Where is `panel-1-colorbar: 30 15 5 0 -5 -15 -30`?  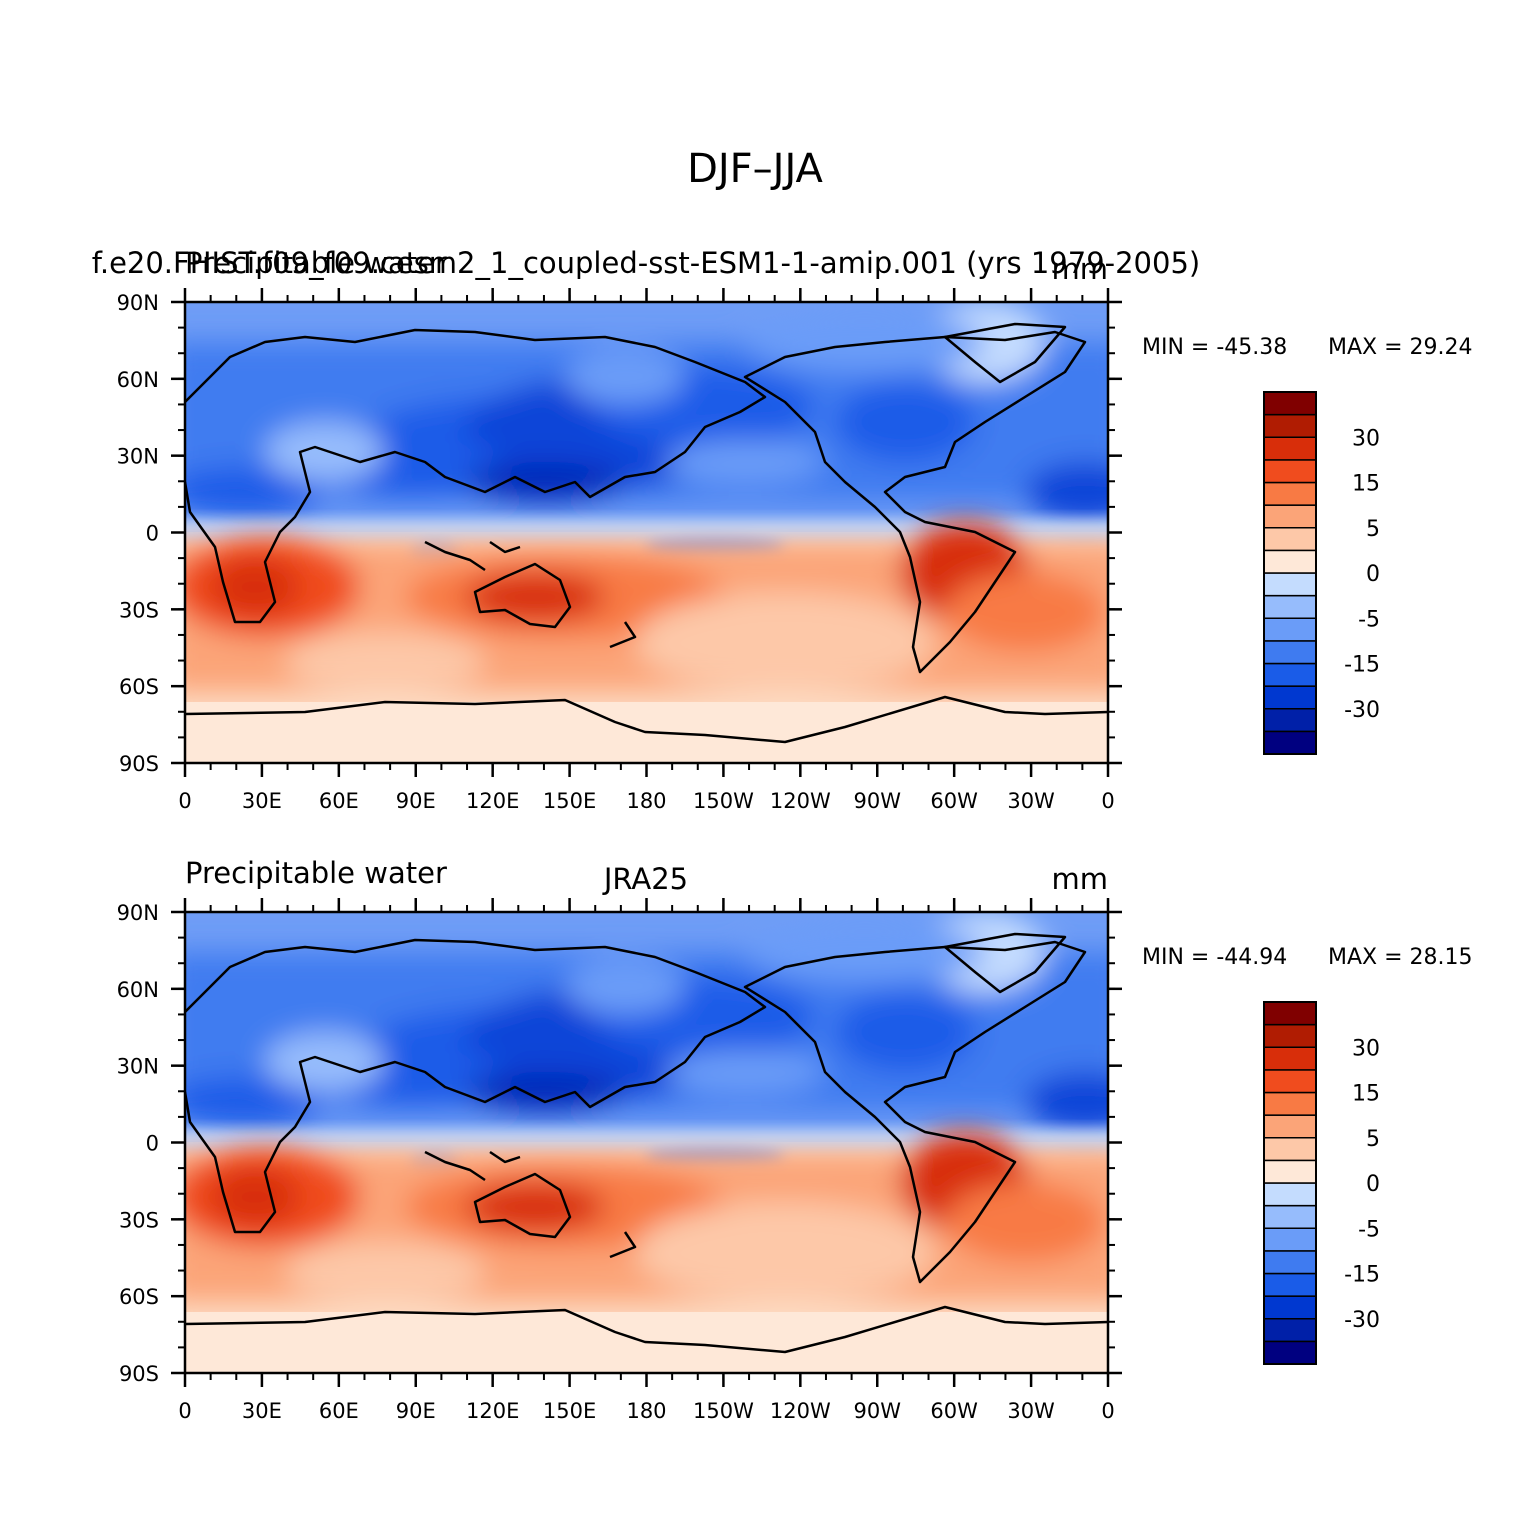
panel-1-colorbar: 30 15 5 0 -5 -15 -30 is located at coordinates (1321, 573).